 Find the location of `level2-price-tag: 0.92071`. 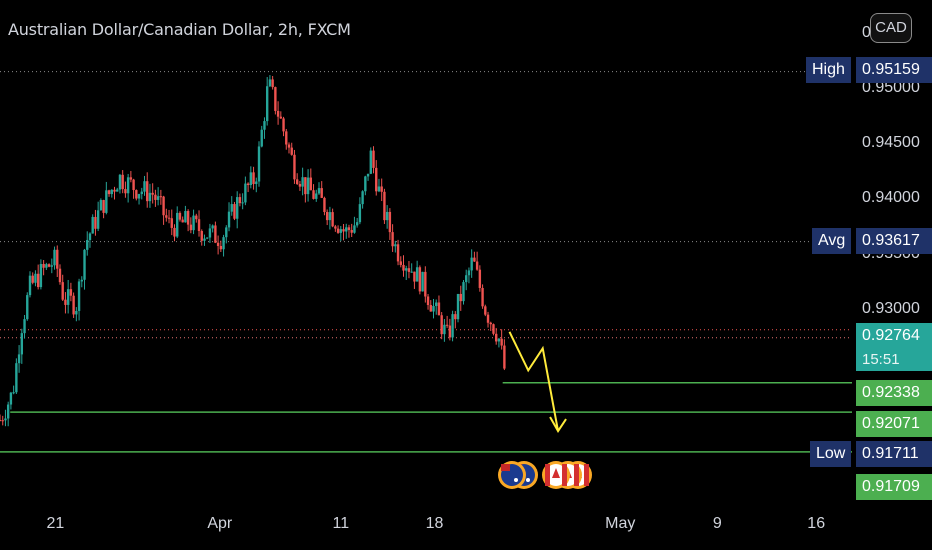

level2-price-tag: 0.92071 is located at coordinates (894, 424).